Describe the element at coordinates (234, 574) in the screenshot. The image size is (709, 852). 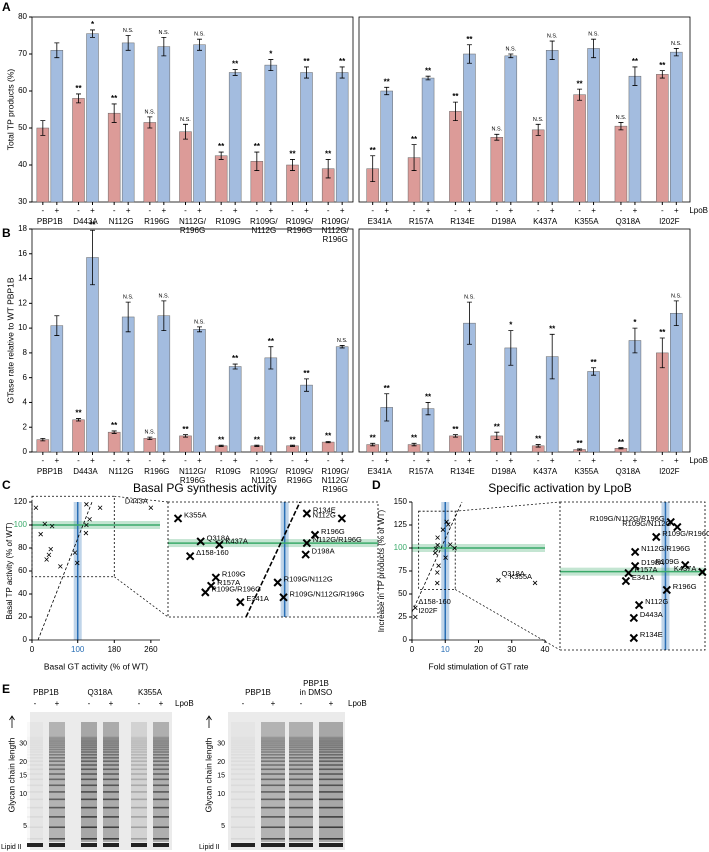
I see `inset-point-label: R109G` at that location.